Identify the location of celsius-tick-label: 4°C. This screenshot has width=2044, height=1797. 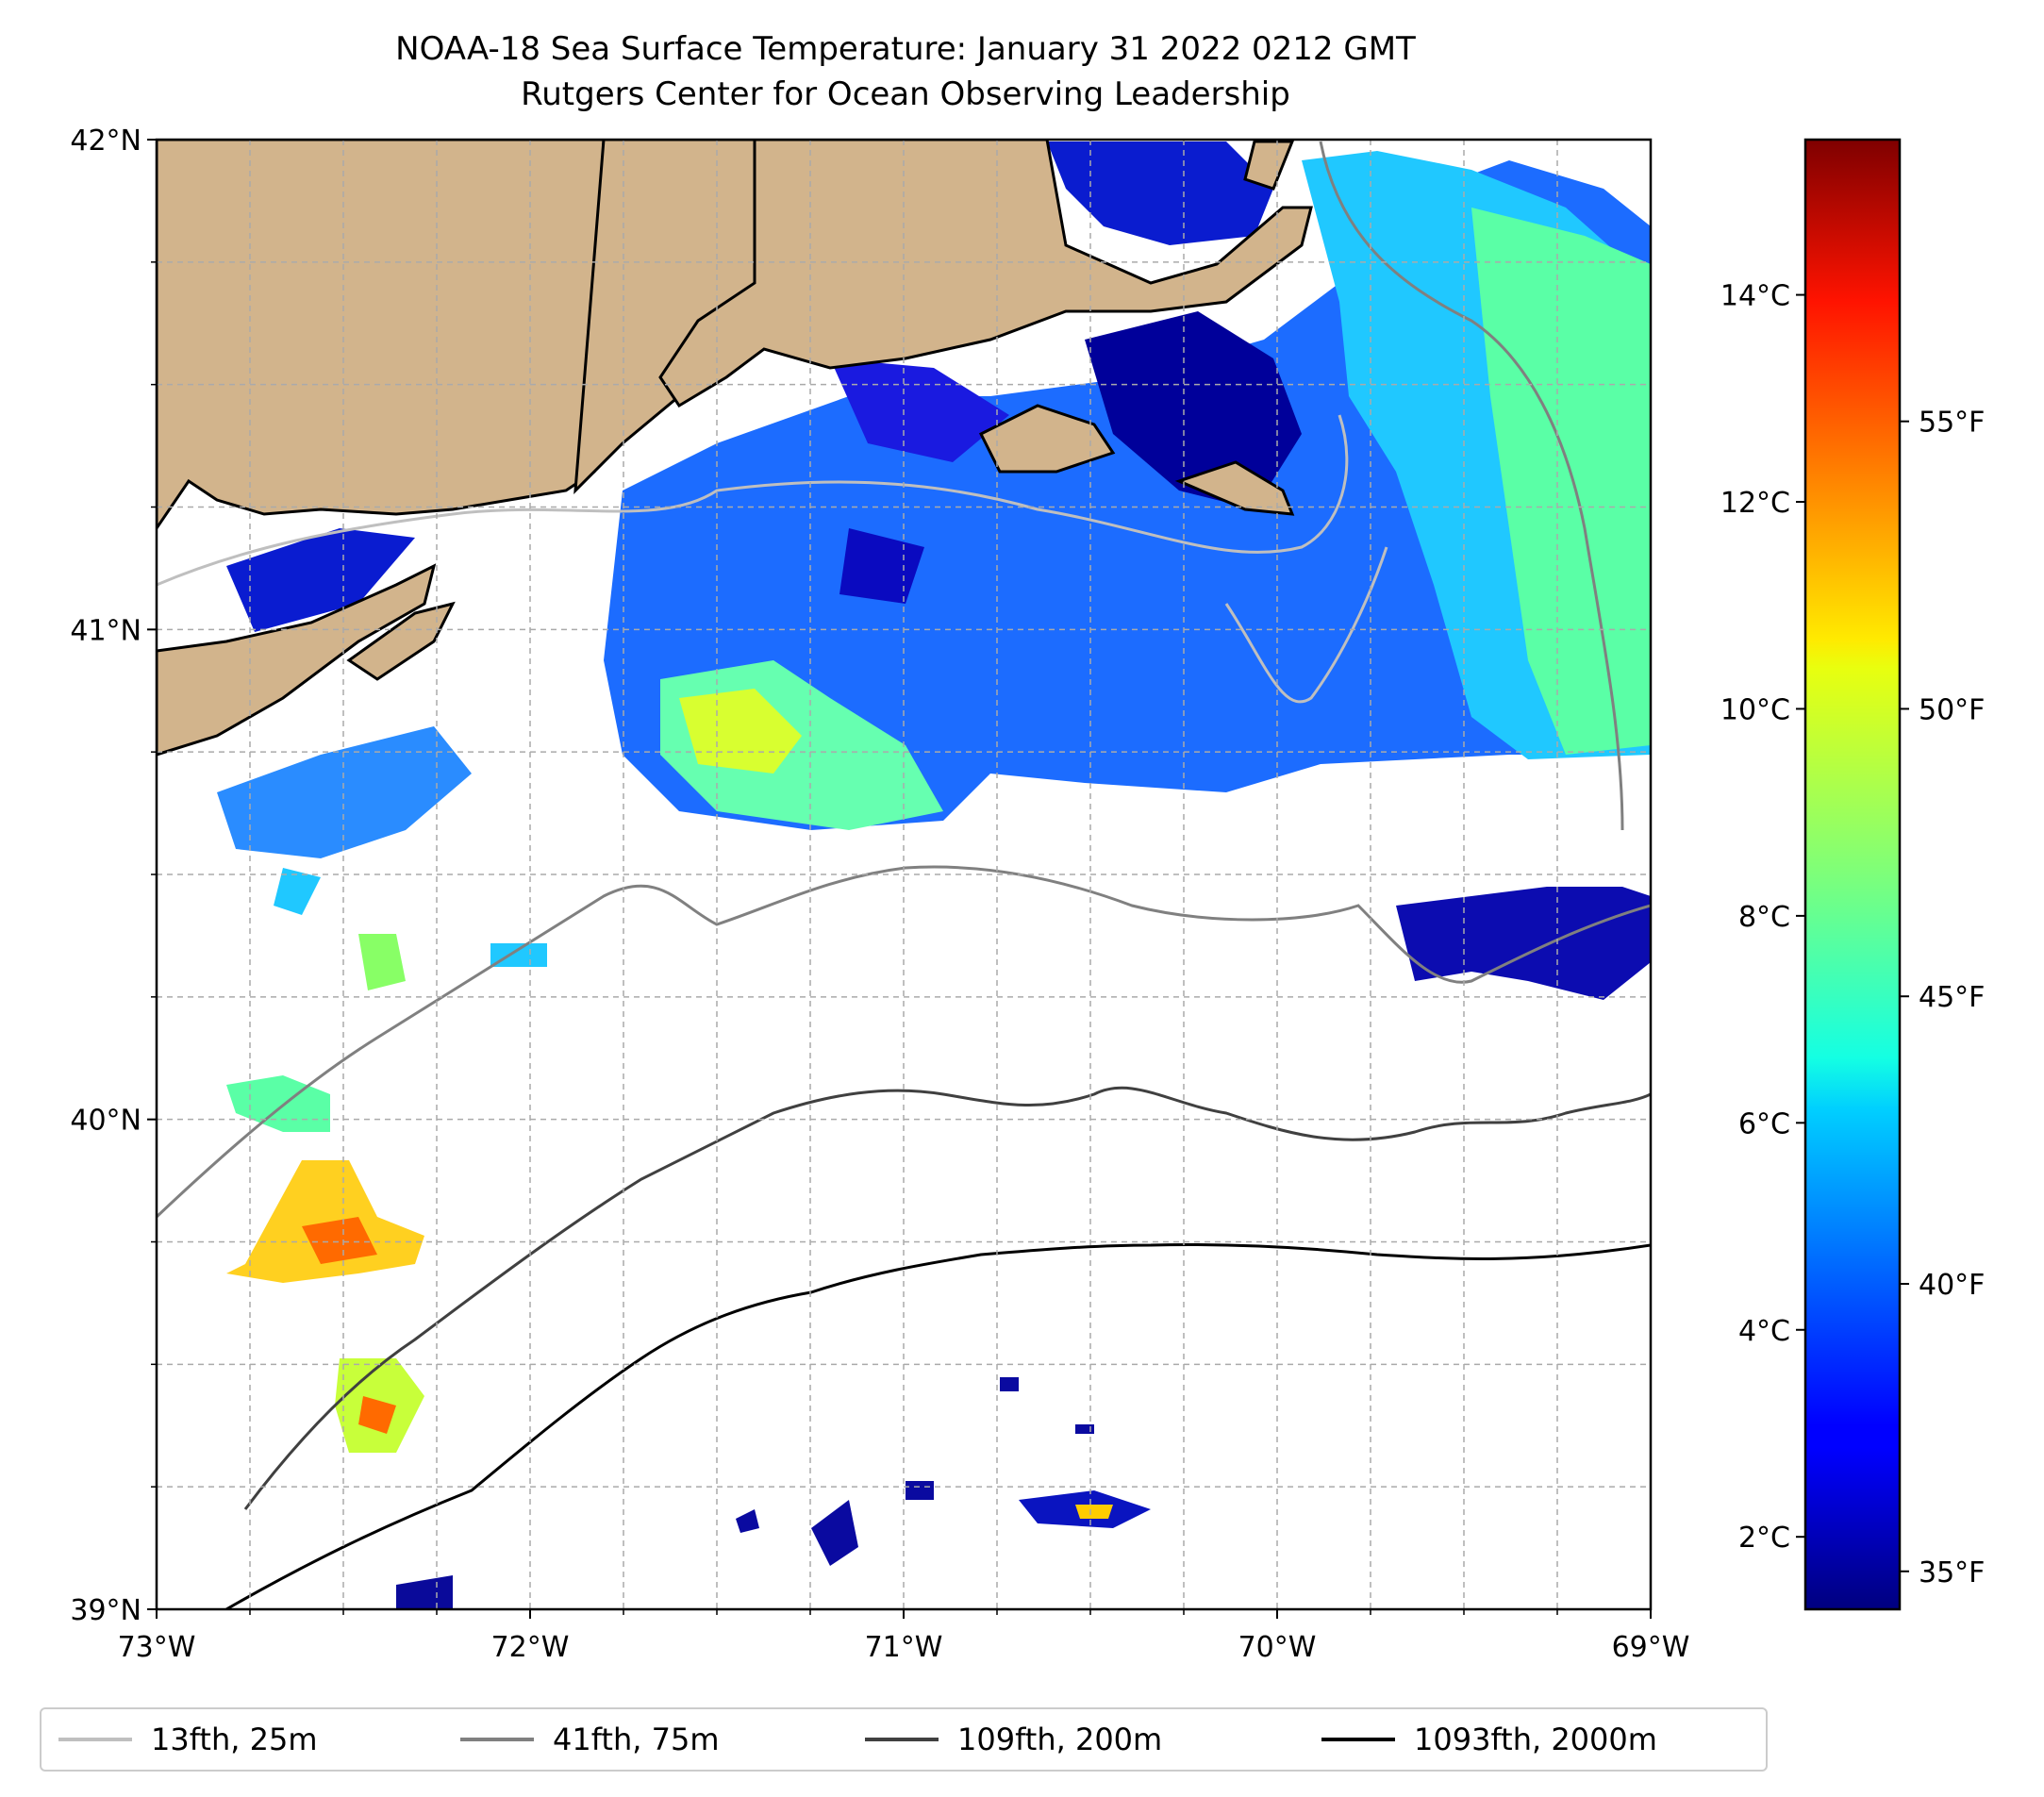
(1764, 1331).